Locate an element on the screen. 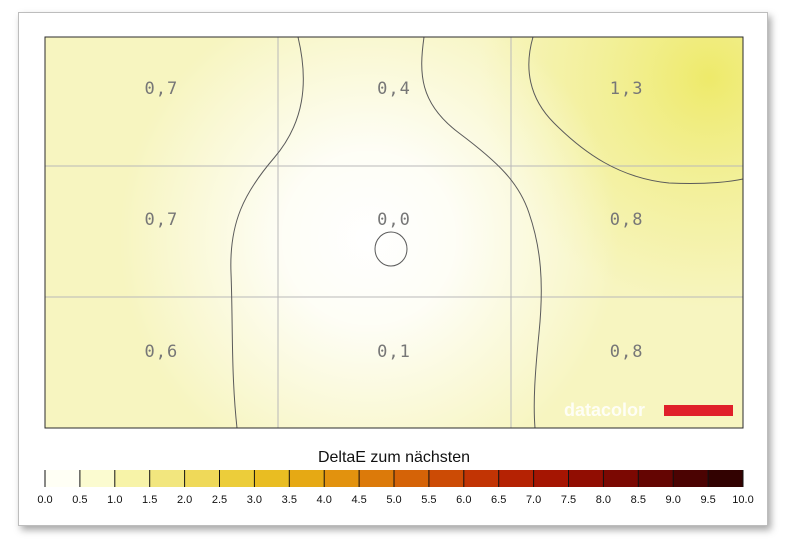 The image size is (785, 550). cell-value-r3-c2: 0,1 is located at coordinates (394, 352).